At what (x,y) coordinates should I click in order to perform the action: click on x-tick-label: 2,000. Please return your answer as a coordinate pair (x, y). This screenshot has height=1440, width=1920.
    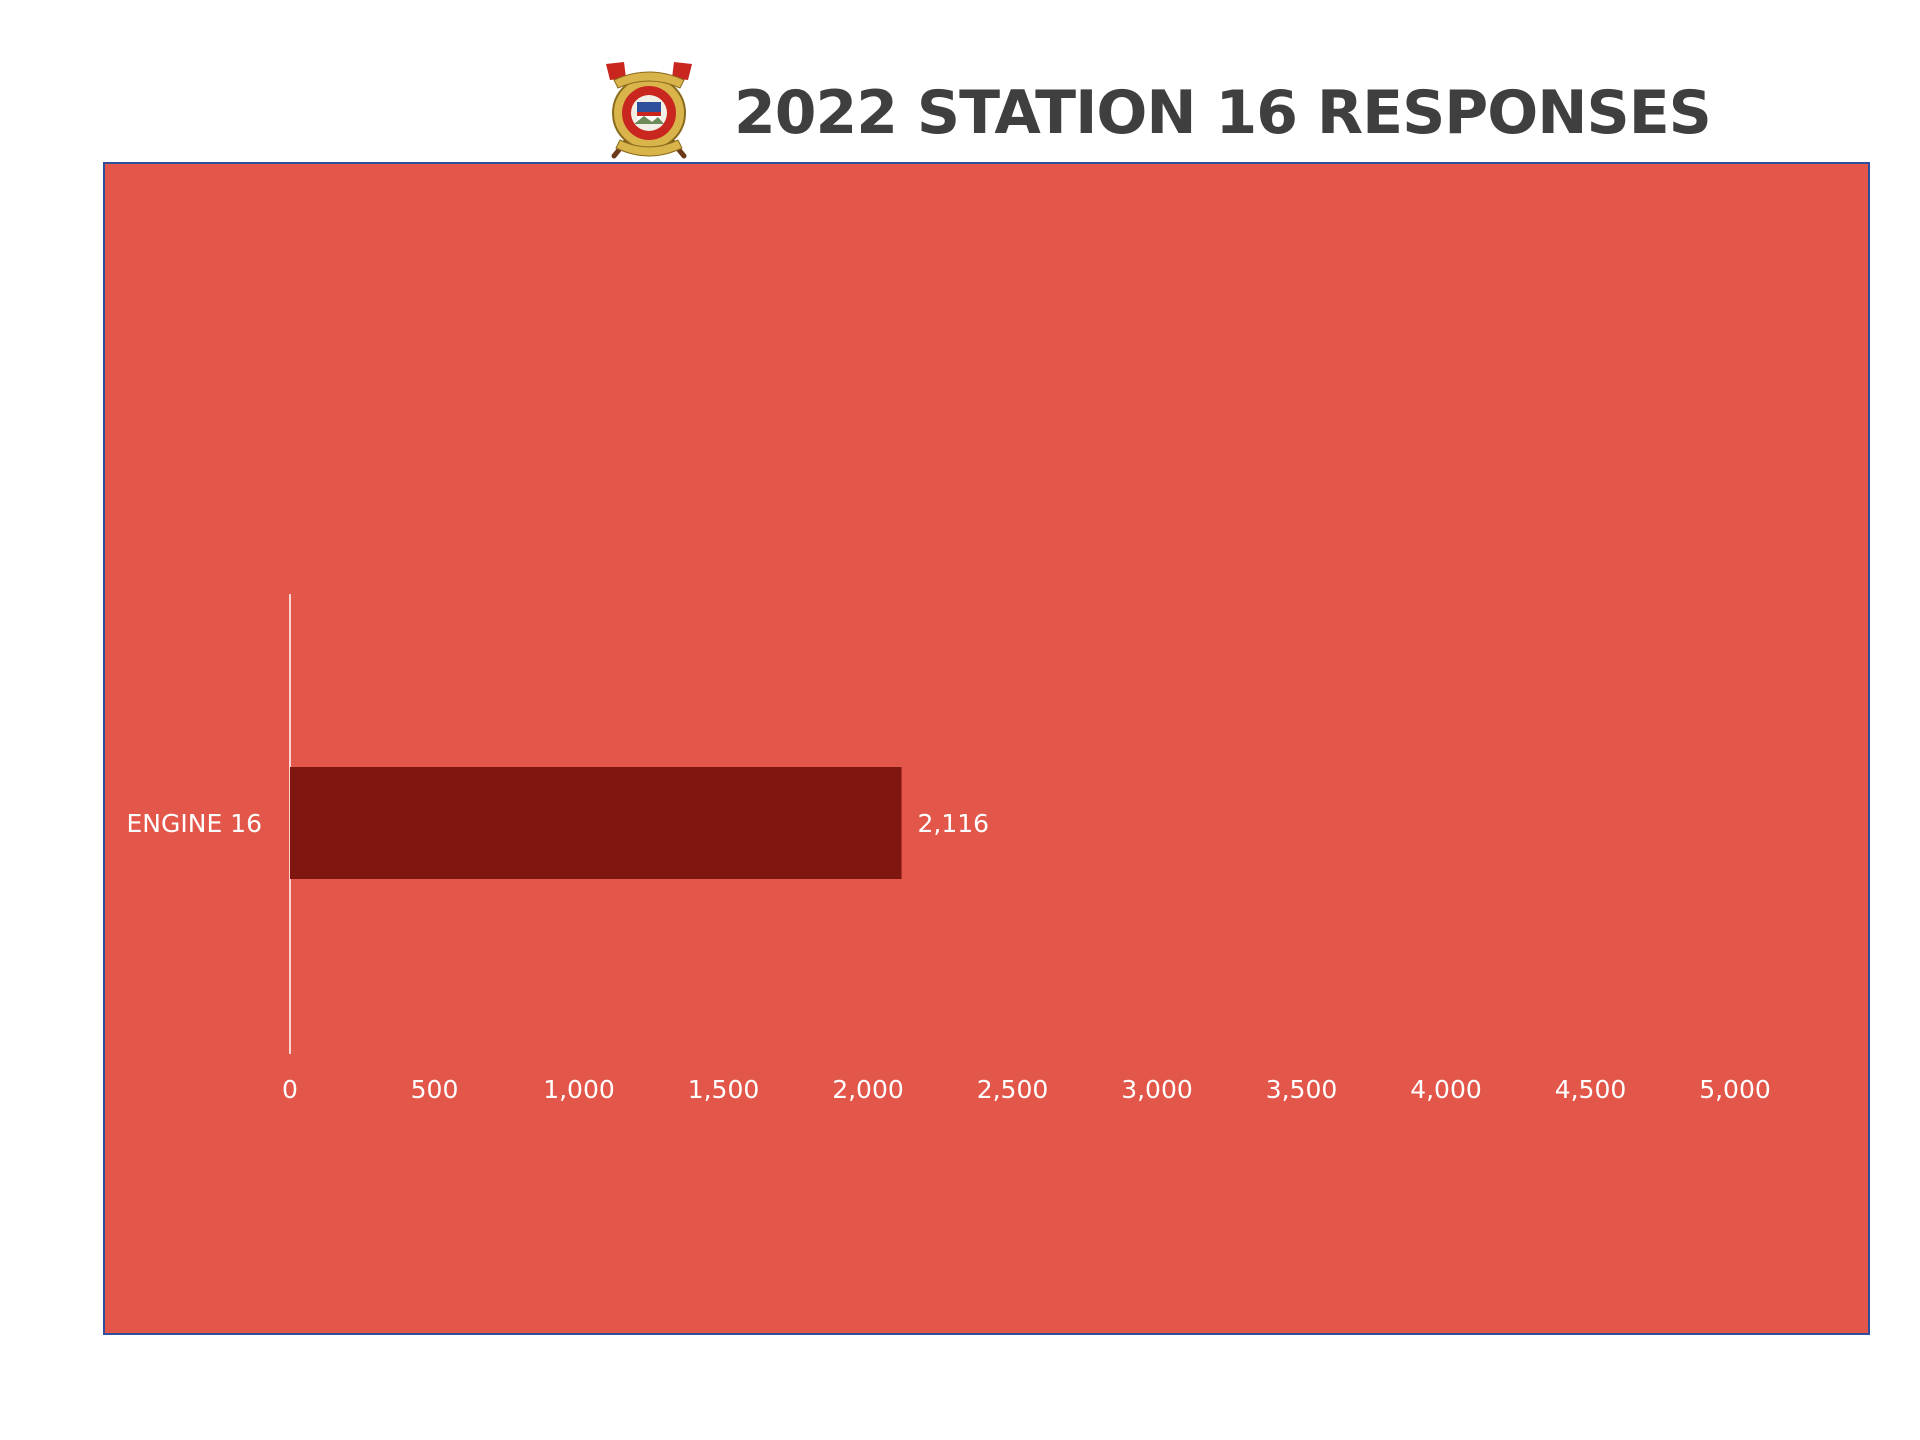
    Looking at the image, I should click on (868, 1089).